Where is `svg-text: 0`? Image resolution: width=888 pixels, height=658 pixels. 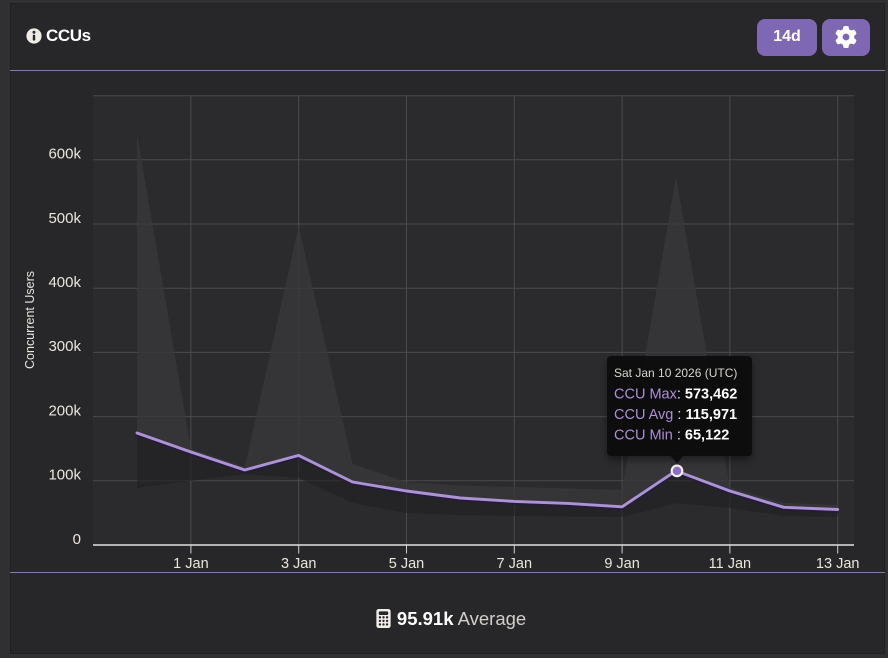
svg-text: 0 is located at coordinates (77, 539).